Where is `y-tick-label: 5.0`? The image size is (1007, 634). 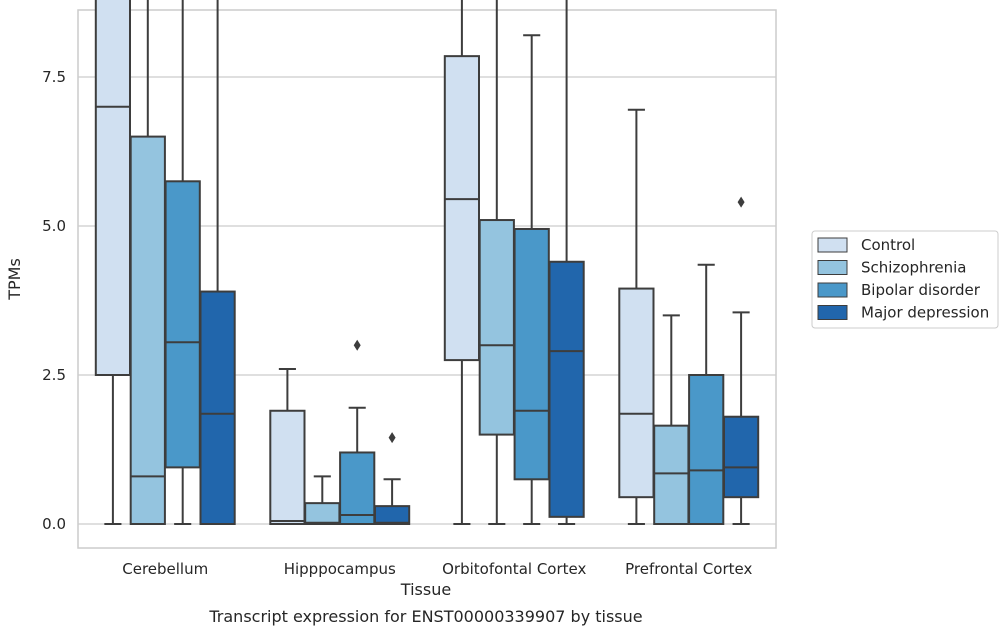 y-tick-label: 5.0 is located at coordinates (54, 226).